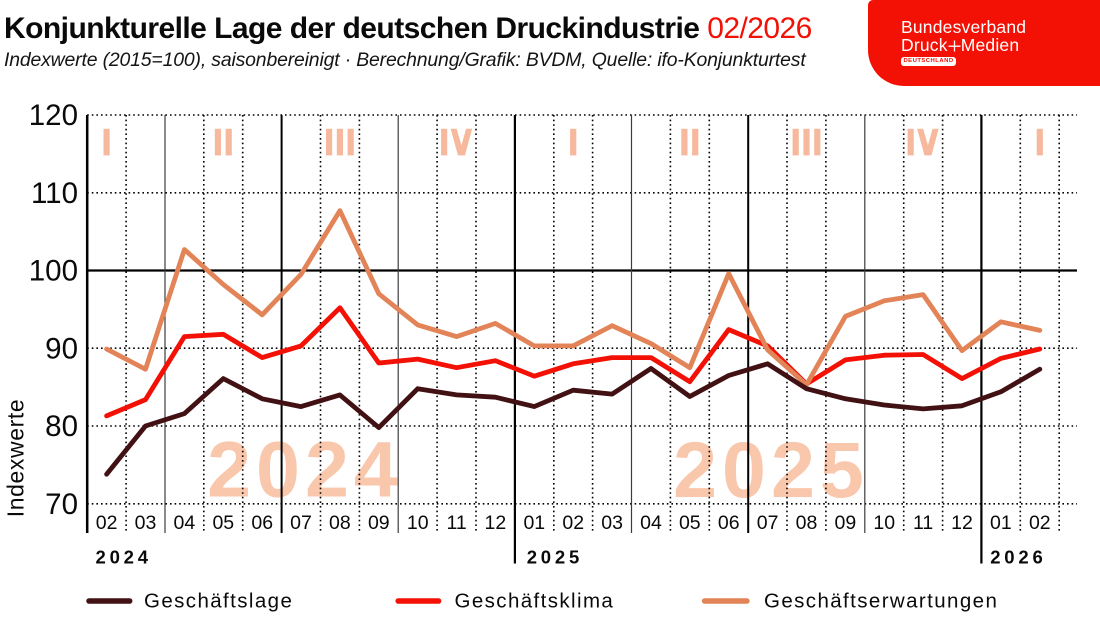 The height and width of the screenshot is (619, 1100). What do you see at coordinates (218, 601) in the screenshot?
I see `svg-text: Geschäftslage` at bounding box center [218, 601].